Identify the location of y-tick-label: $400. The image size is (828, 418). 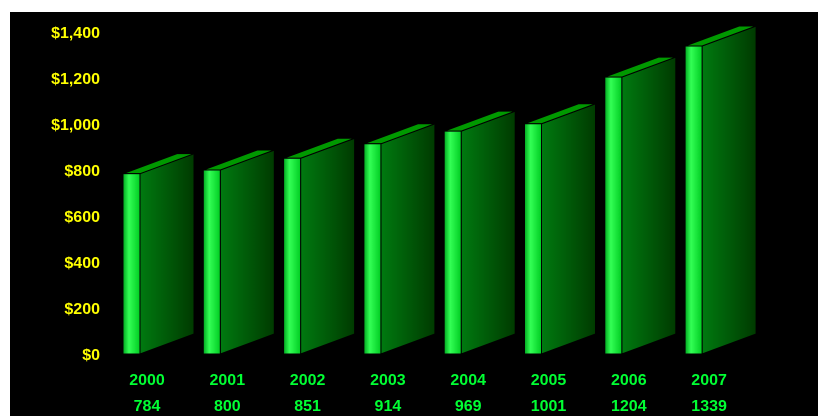
(82, 263).